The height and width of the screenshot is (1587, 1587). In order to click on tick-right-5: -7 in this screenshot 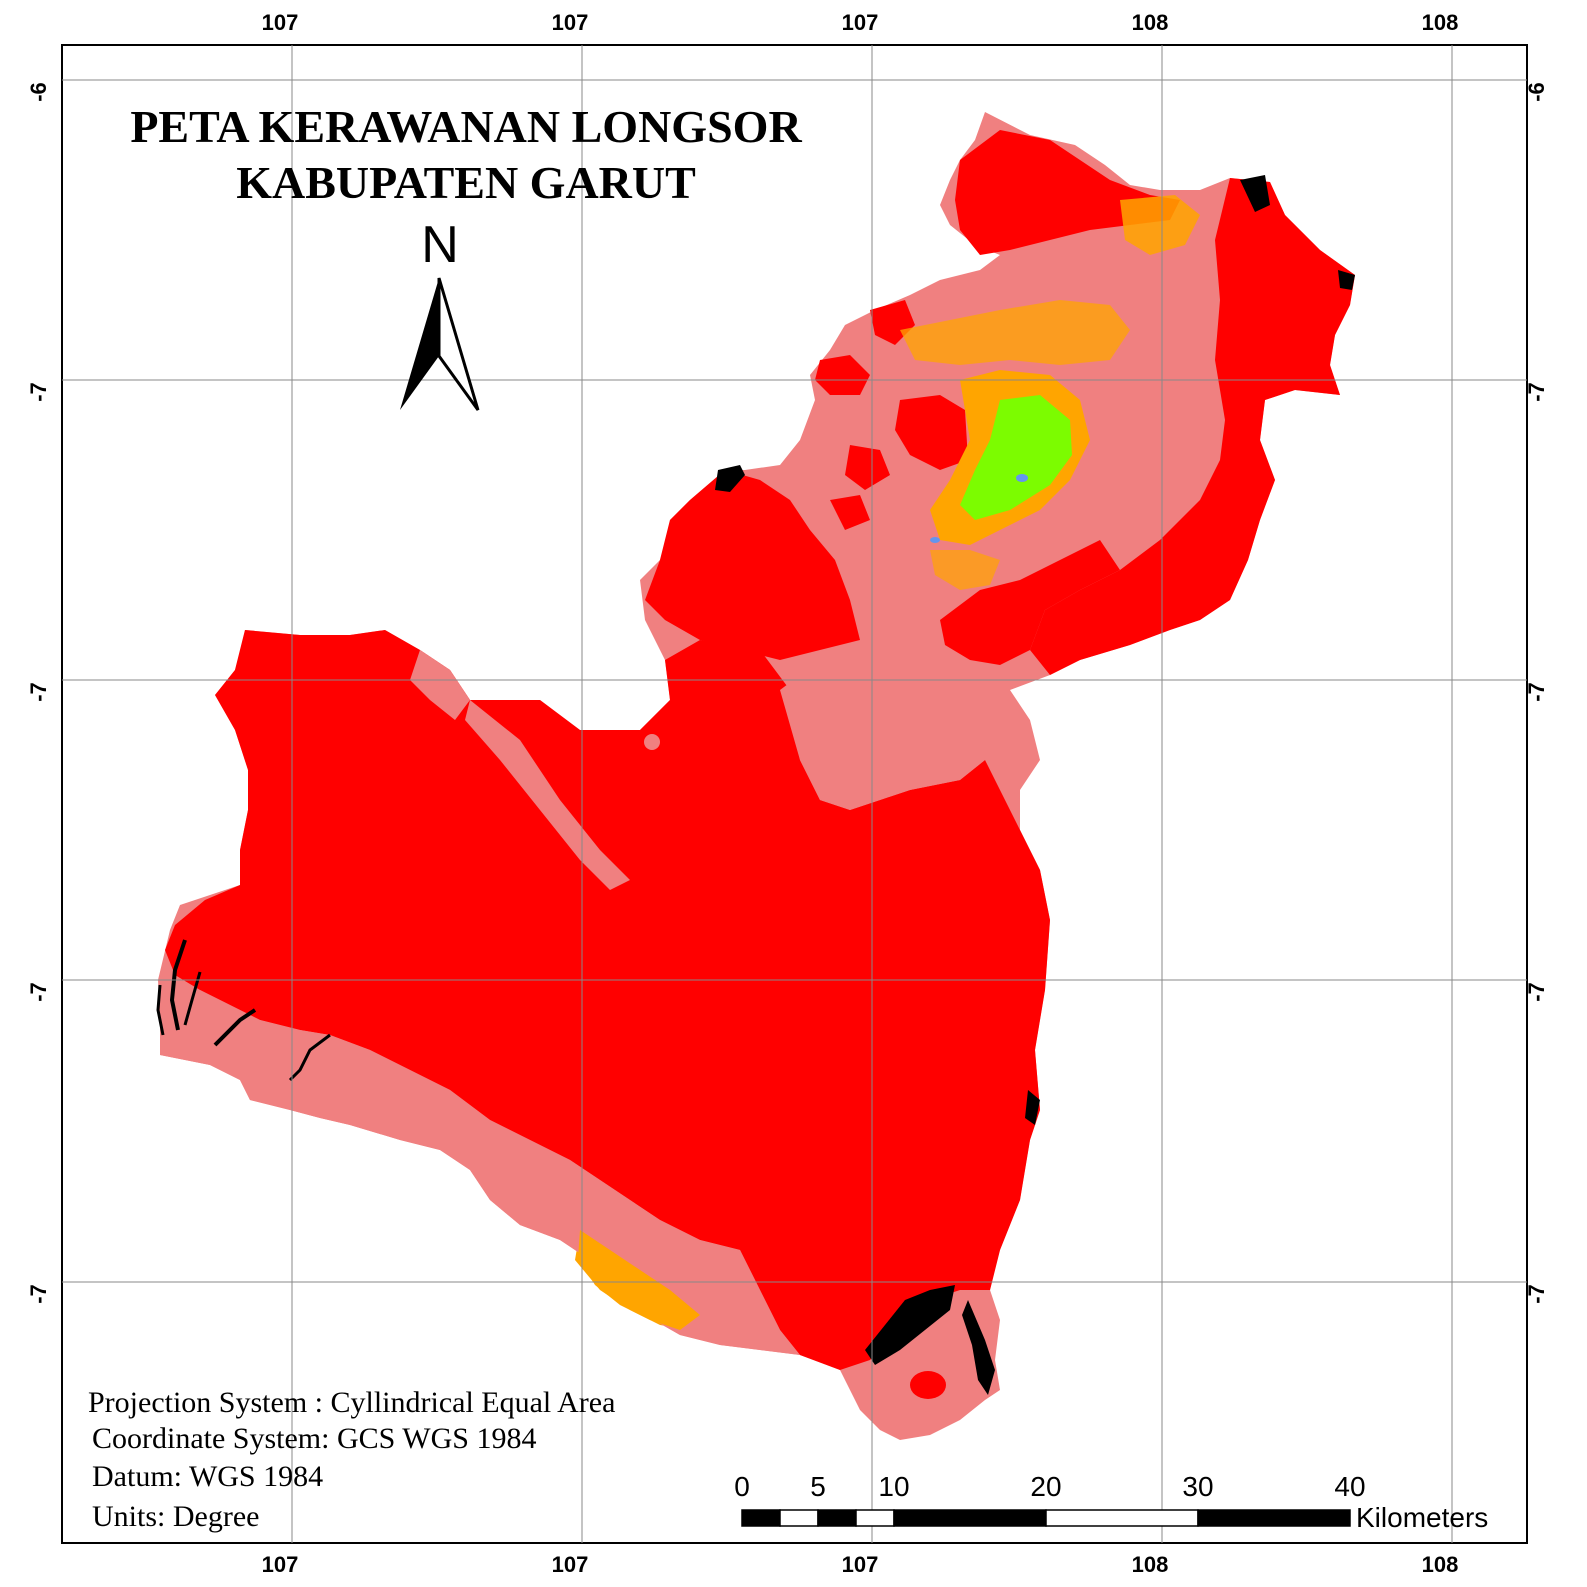, I will do `click(1536, 1294)`.